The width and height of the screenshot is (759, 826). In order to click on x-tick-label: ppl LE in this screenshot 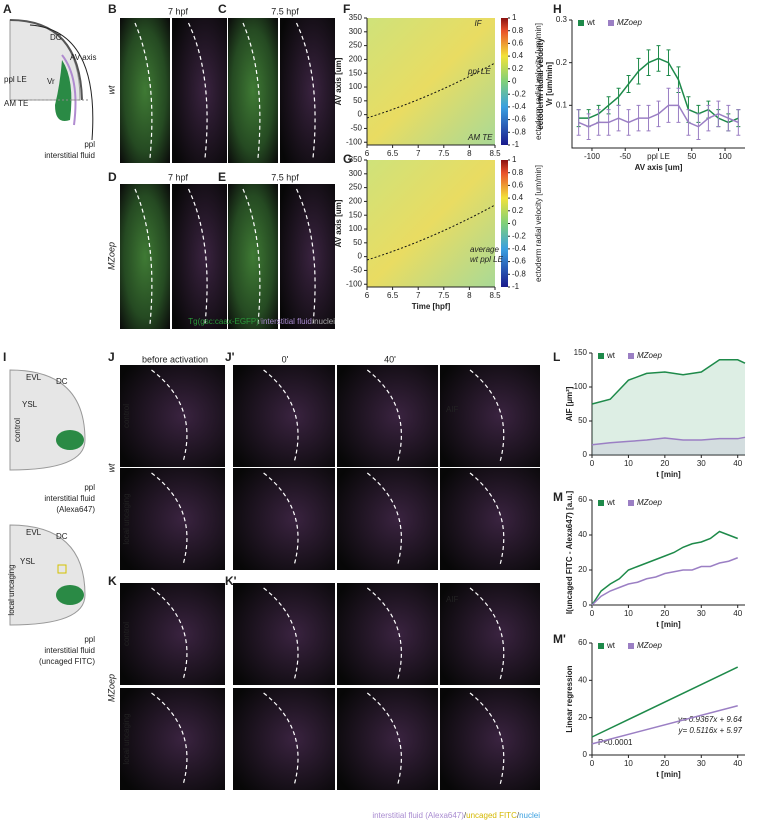, I will do `click(658, 156)`.